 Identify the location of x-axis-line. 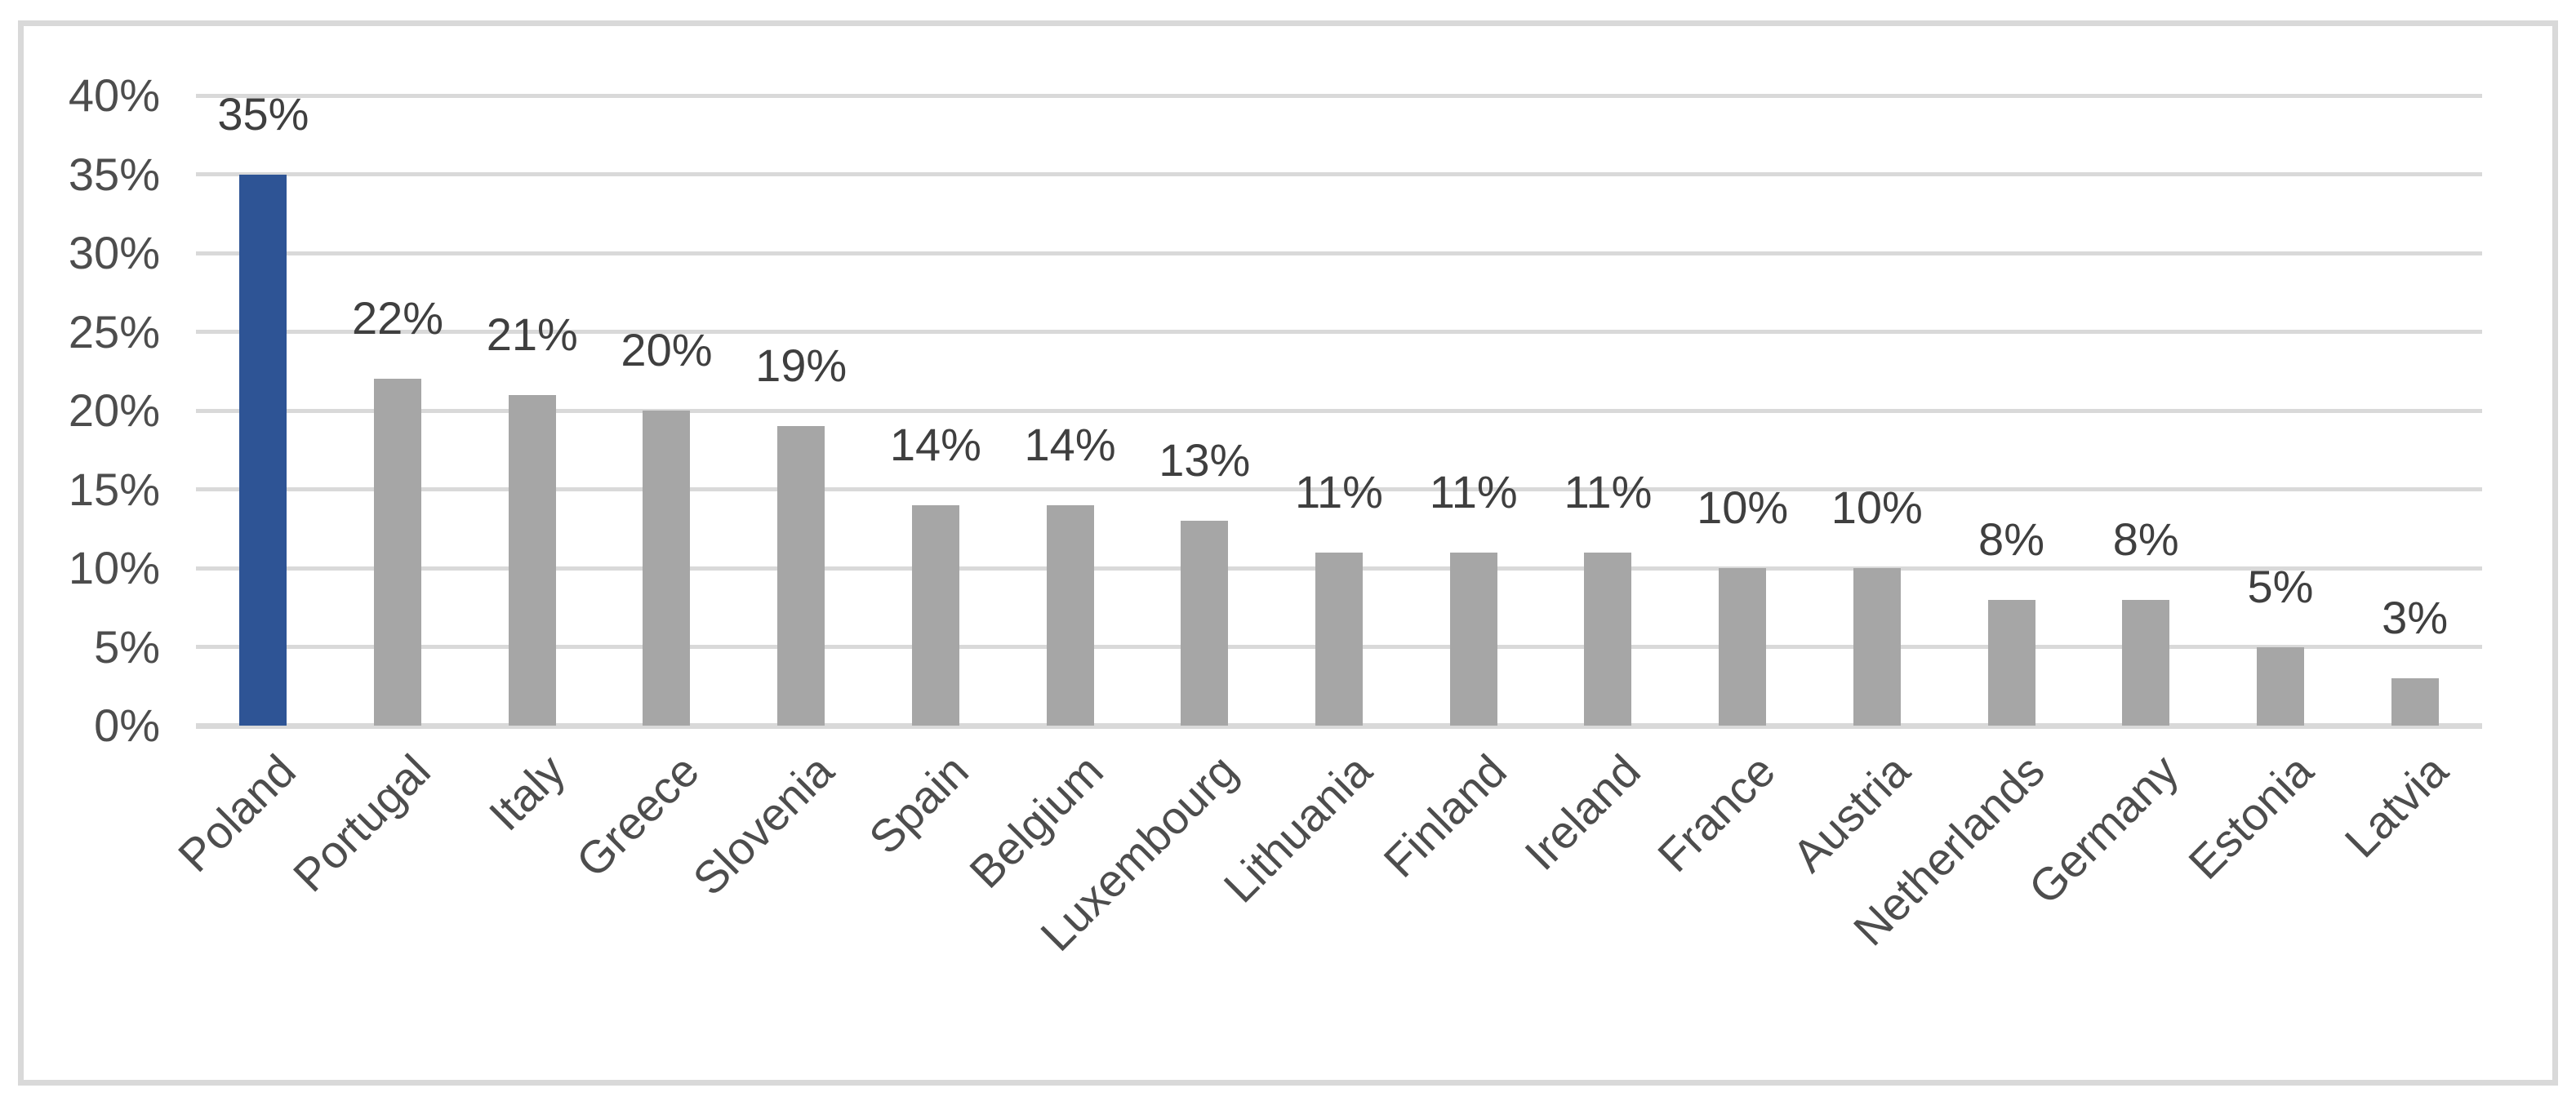
(1339, 726).